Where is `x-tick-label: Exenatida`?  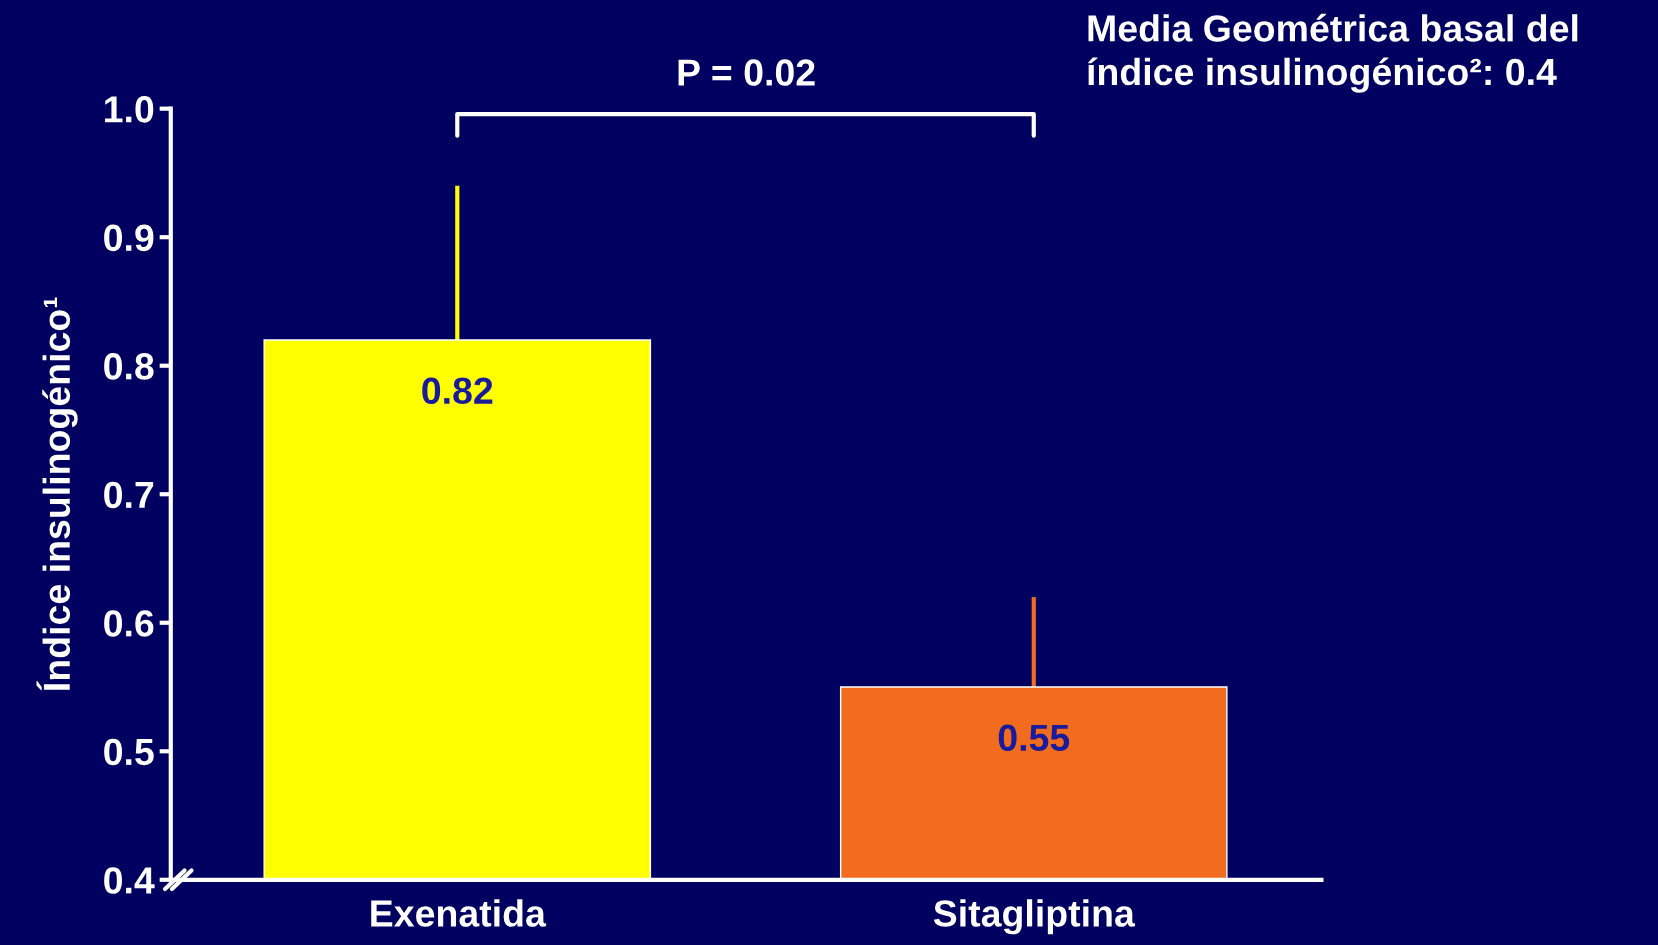 x-tick-label: Exenatida is located at coordinates (459, 913).